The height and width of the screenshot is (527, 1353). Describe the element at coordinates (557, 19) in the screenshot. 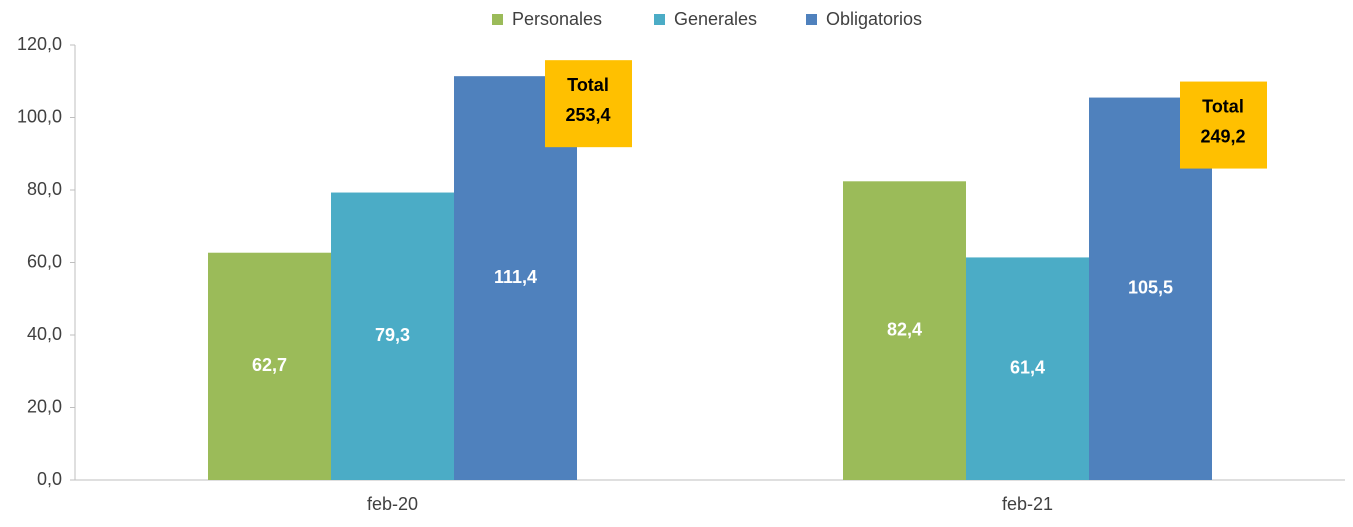

I see `legend-label: Personales` at that location.